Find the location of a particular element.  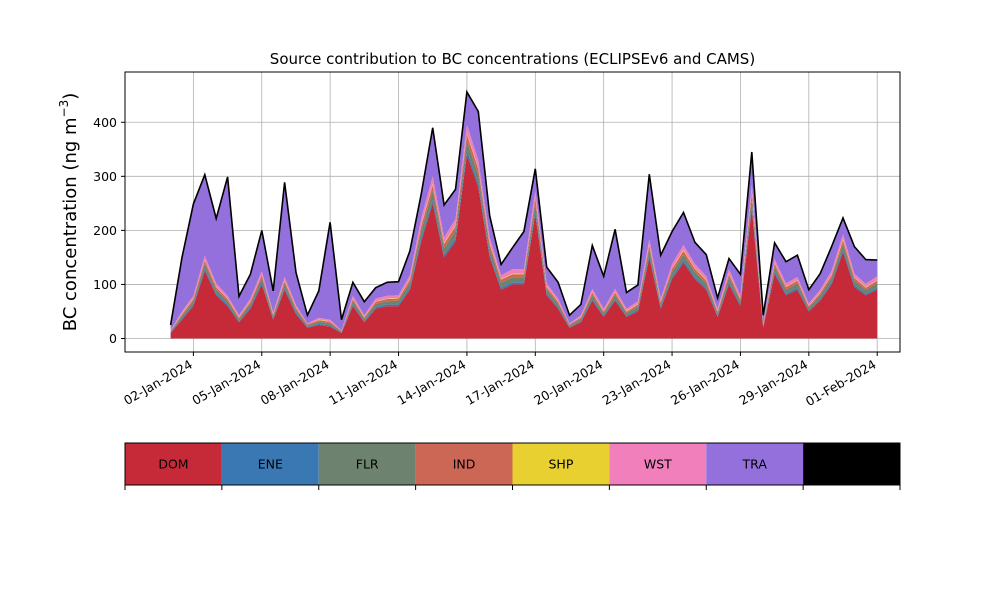

legend-label-ind: IND is located at coordinates (464, 464).